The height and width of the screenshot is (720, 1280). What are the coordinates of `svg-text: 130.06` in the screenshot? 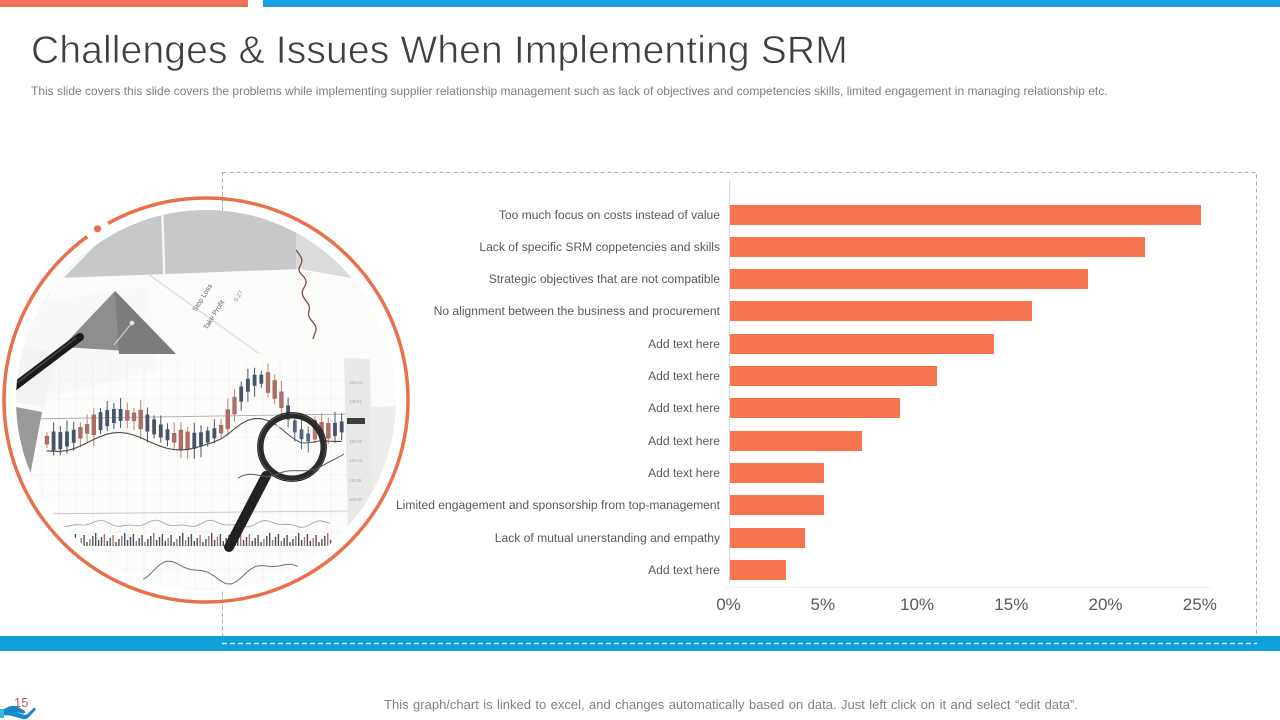 It's located at (355, 441).